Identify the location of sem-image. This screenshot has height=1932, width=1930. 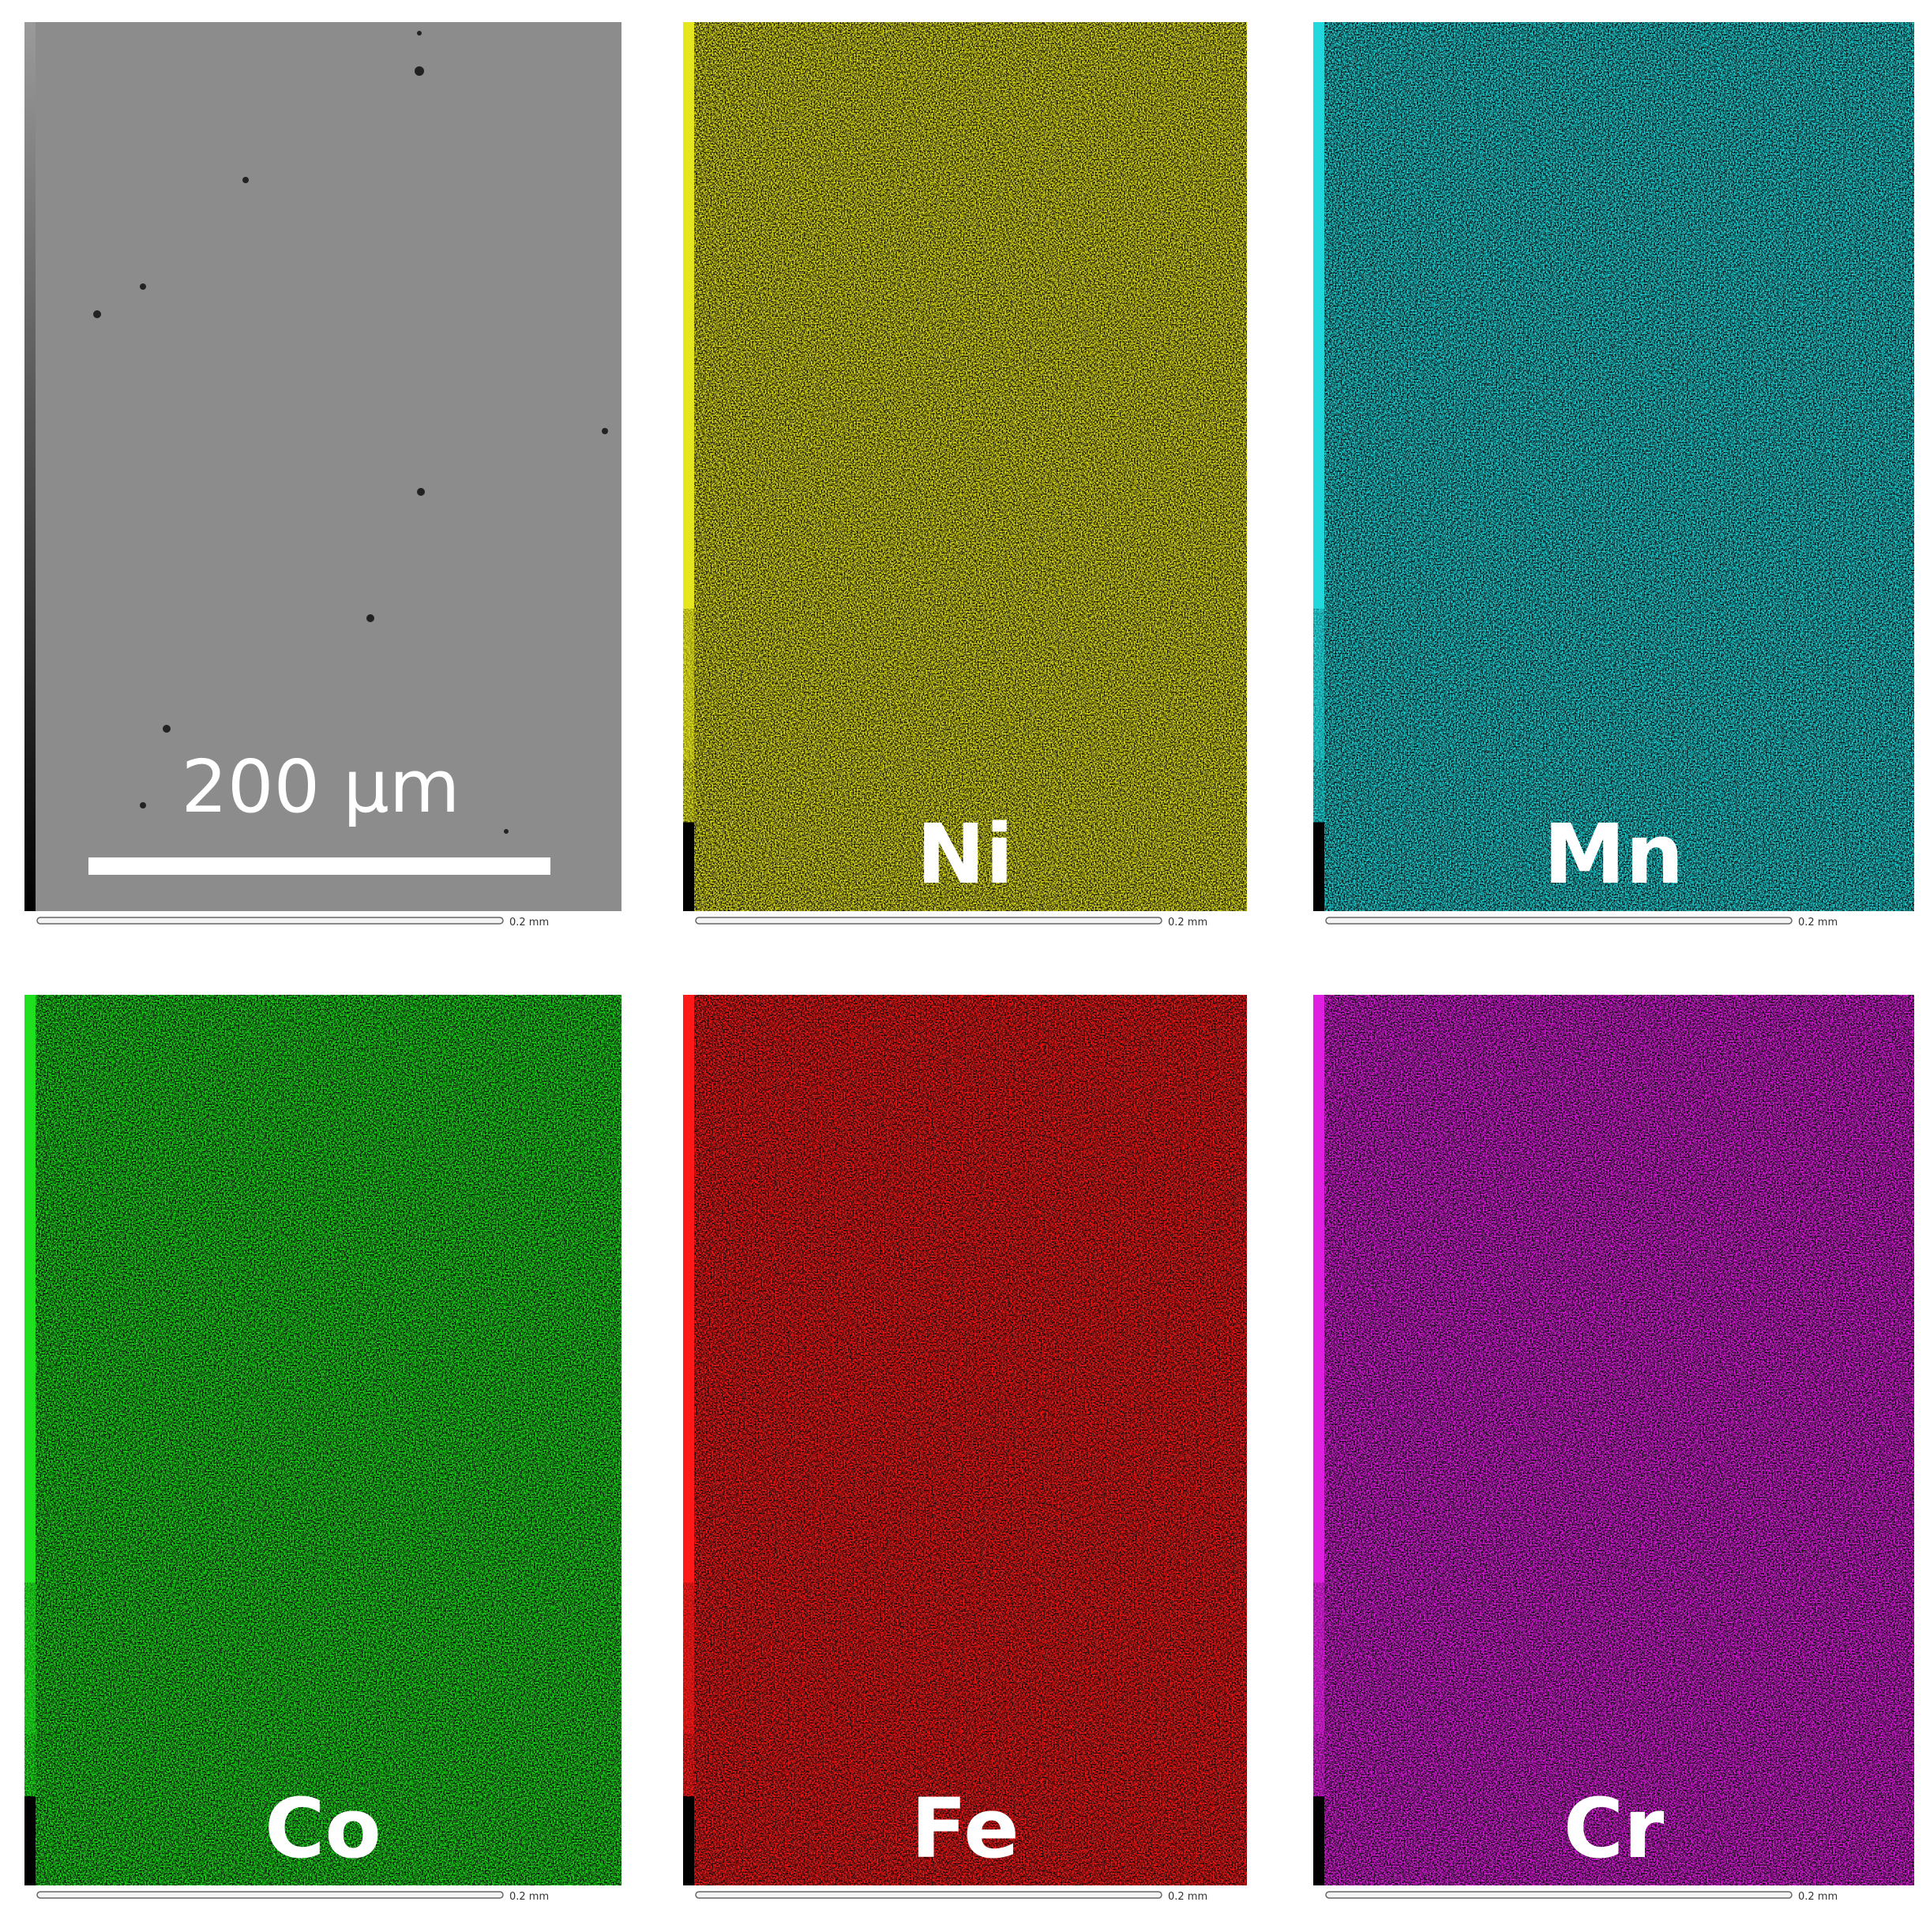
(322, 467).